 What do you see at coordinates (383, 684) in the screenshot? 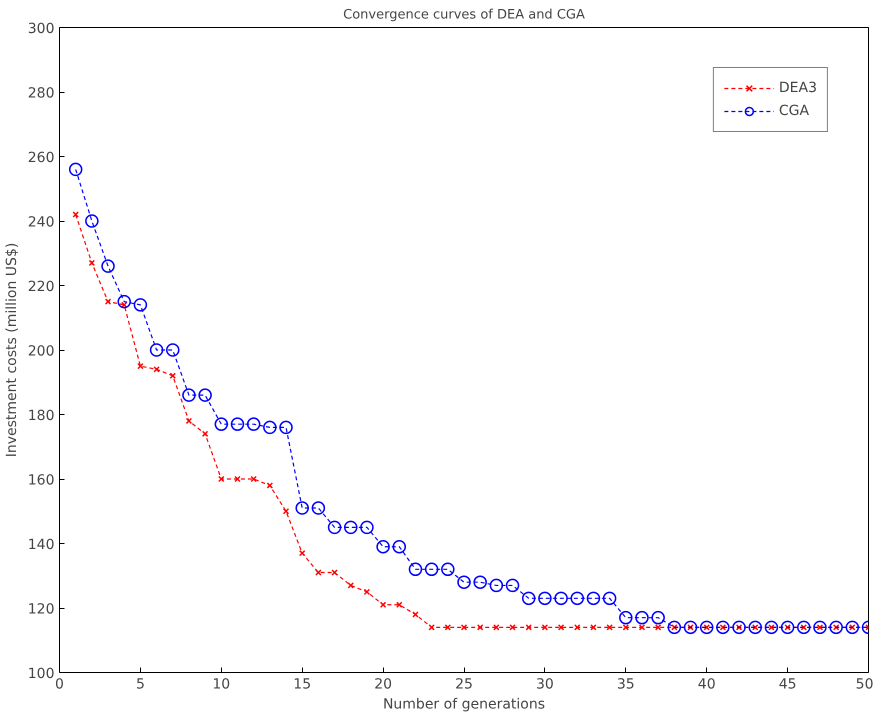
I see `x-tick-label: 20` at bounding box center [383, 684].